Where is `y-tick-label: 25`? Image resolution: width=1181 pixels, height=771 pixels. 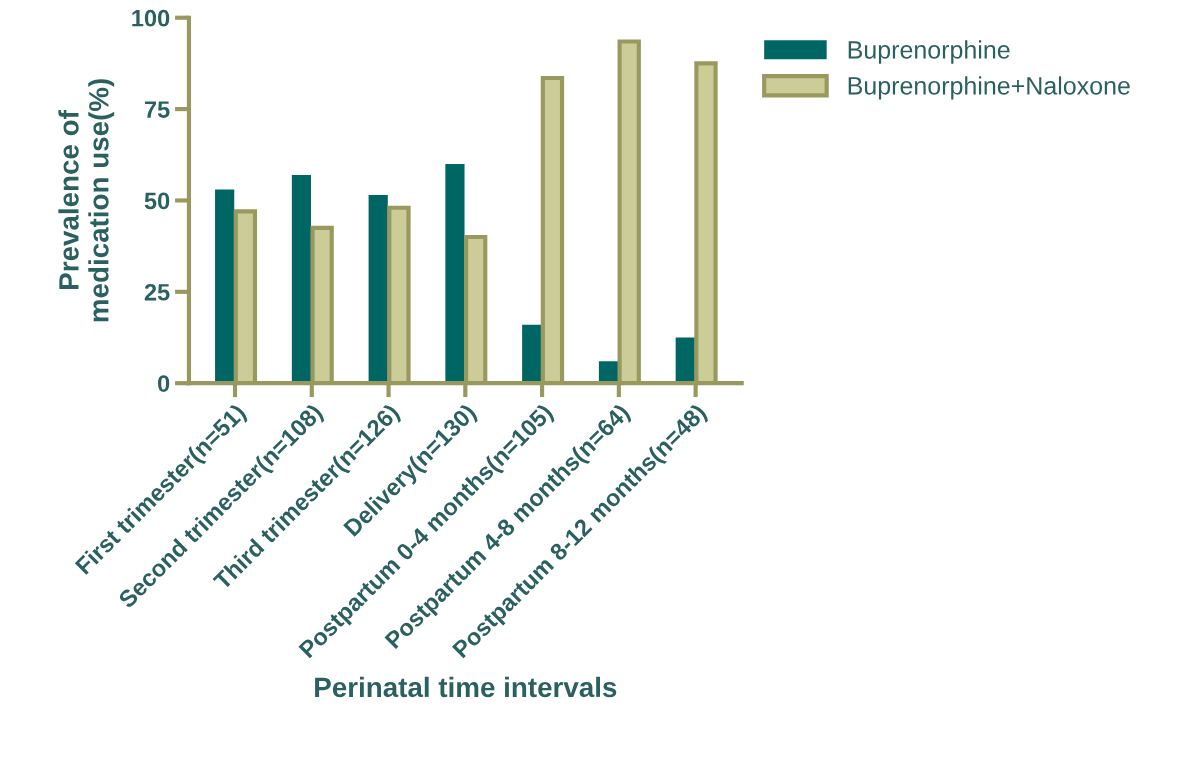 y-tick-label: 25 is located at coordinates (157, 292).